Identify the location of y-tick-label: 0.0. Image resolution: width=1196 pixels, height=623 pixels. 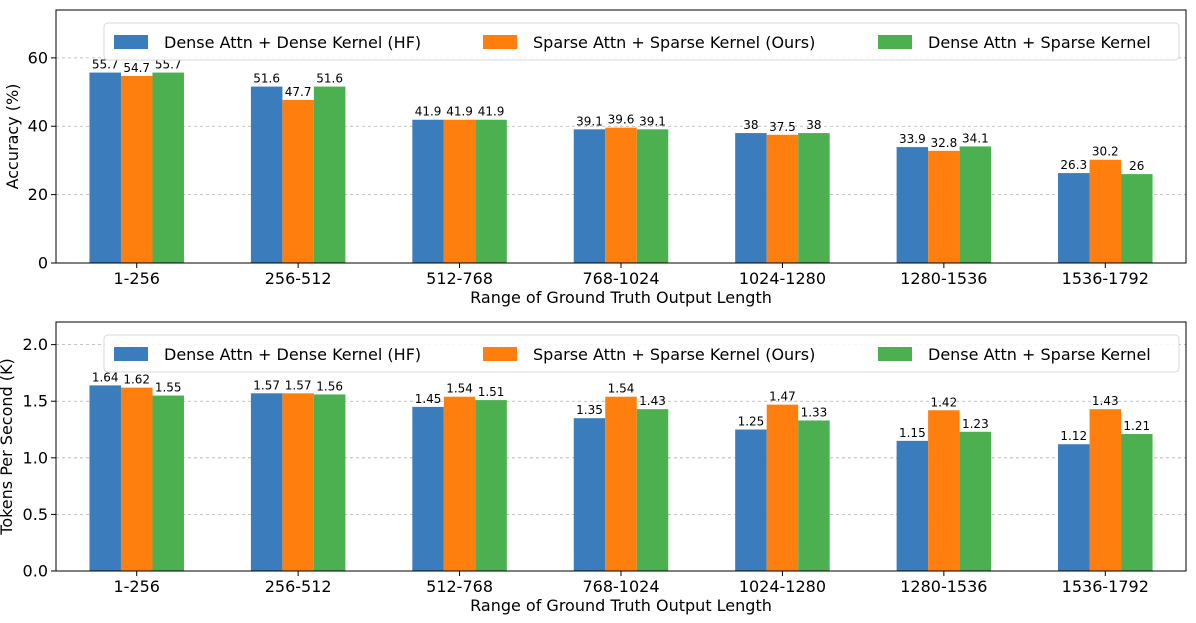
(35, 571).